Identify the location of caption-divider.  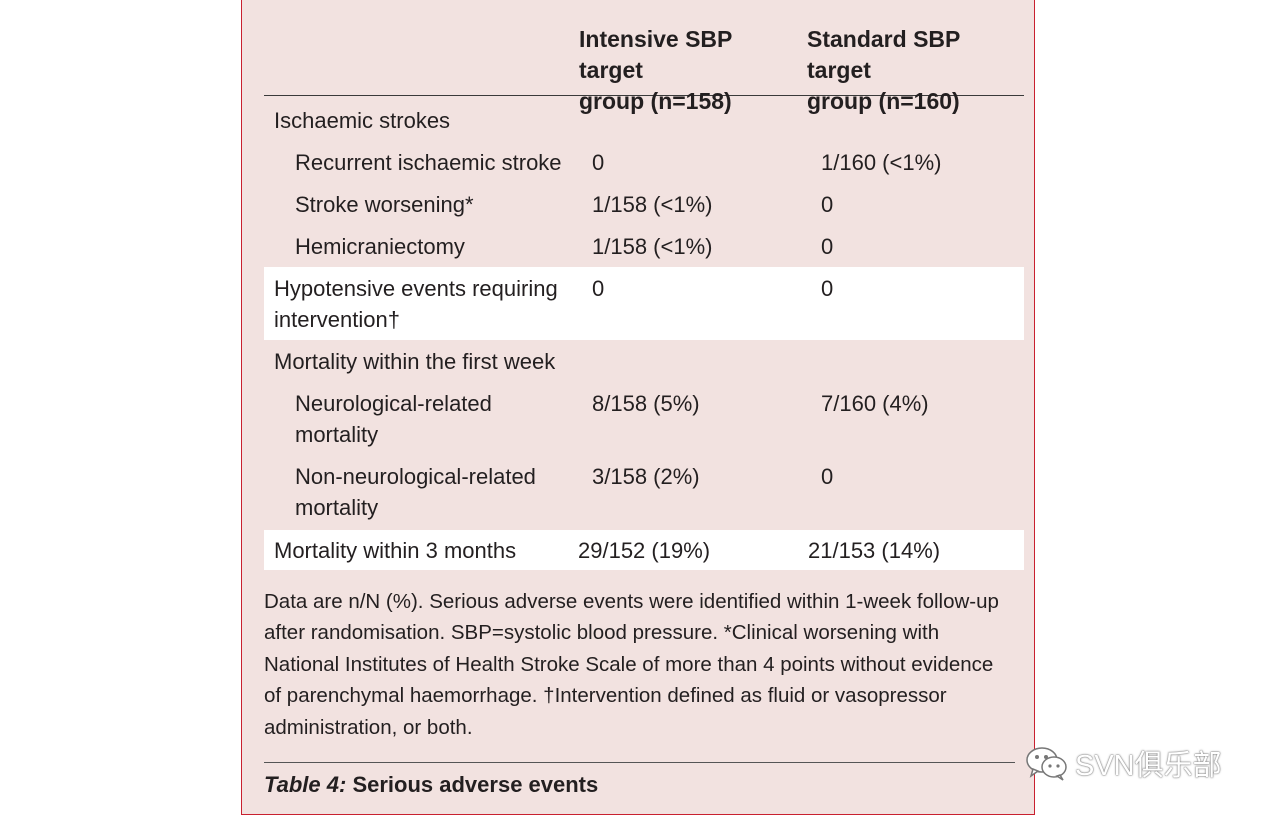
(639, 762).